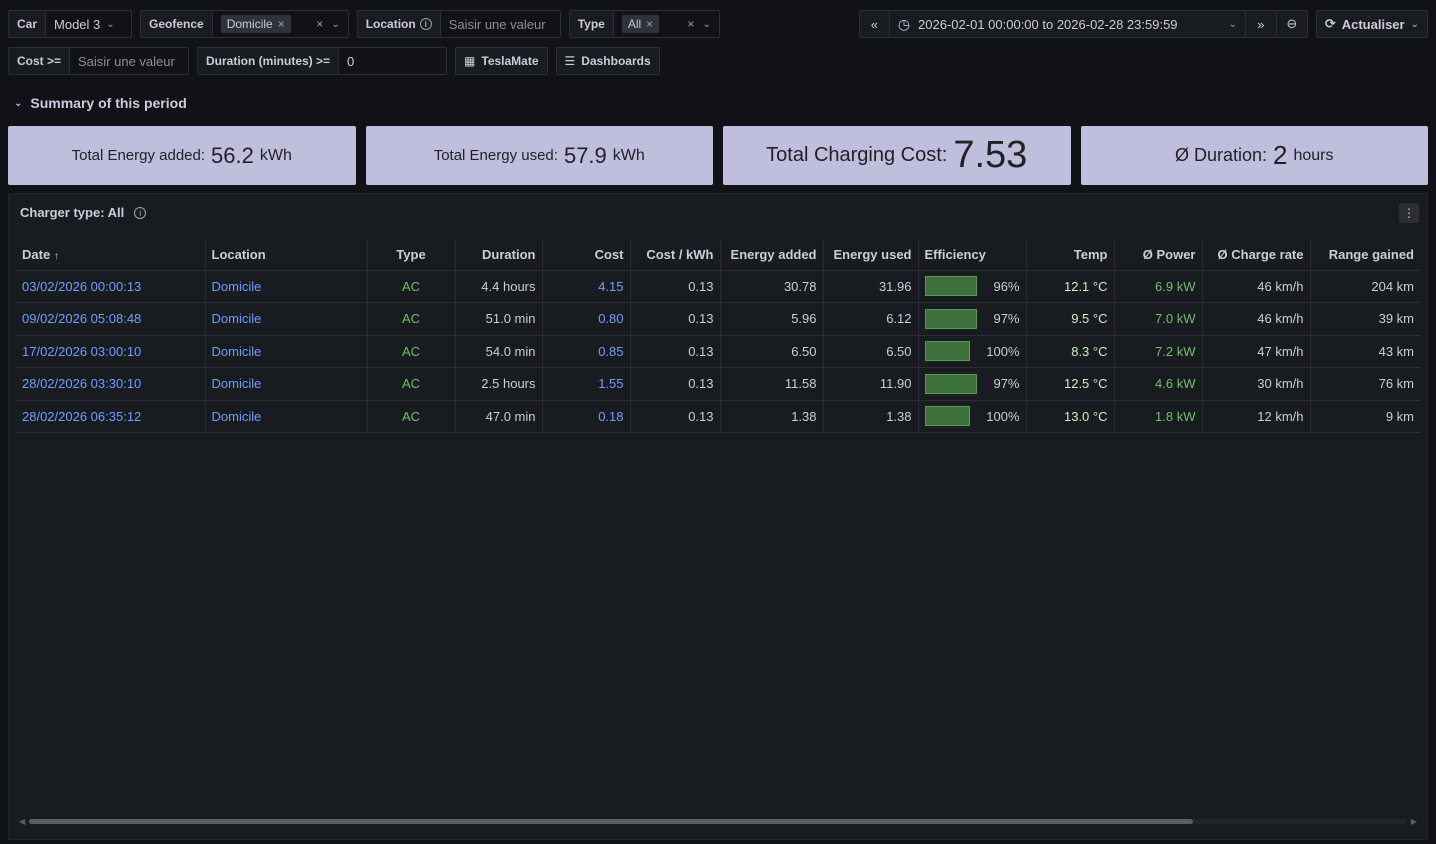 This screenshot has width=1436, height=844. Describe the element at coordinates (126, 61) in the screenshot. I see `cost-placeholder: Saisir une valeur` at that location.